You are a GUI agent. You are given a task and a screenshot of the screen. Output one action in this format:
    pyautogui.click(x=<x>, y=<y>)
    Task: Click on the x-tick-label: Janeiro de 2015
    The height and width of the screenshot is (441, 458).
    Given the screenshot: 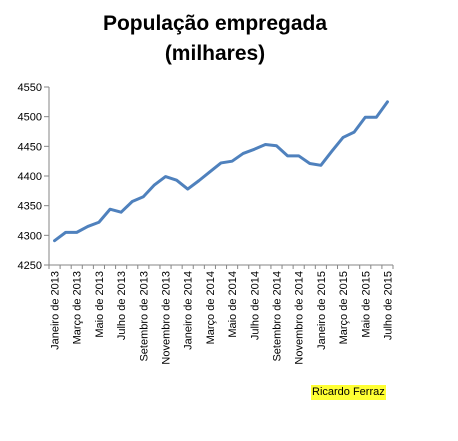 What is the action you would take?
    pyautogui.click(x=322, y=310)
    